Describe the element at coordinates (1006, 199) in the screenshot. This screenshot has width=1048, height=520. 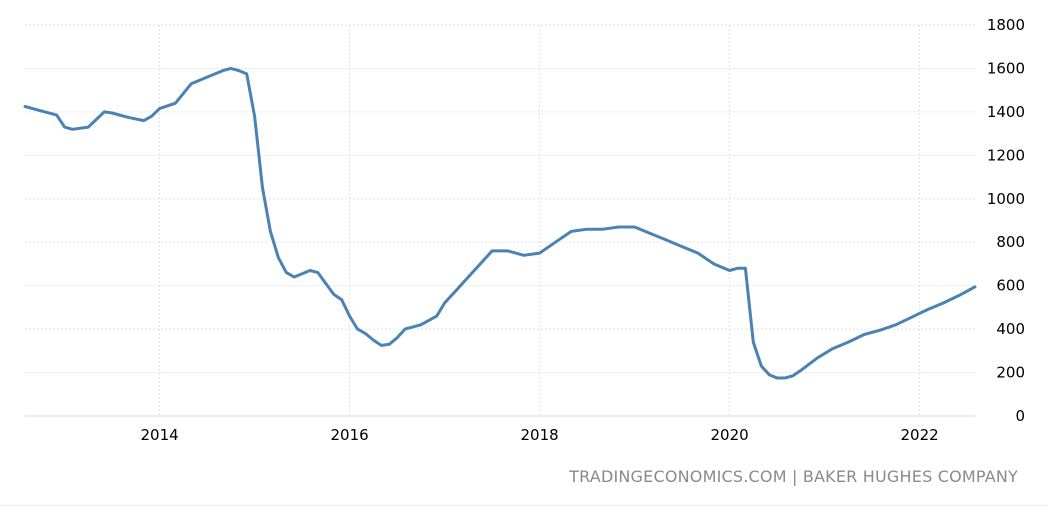
I see `y-tick-label: 1000` at that location.